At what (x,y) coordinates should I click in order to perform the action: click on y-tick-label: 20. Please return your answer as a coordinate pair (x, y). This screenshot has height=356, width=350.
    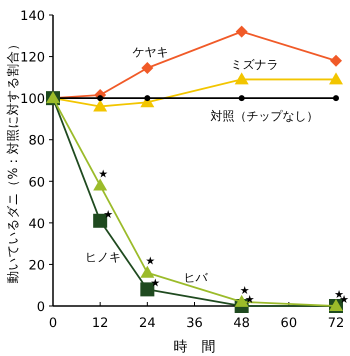
    Looking at the image, I should click on (36, 266).